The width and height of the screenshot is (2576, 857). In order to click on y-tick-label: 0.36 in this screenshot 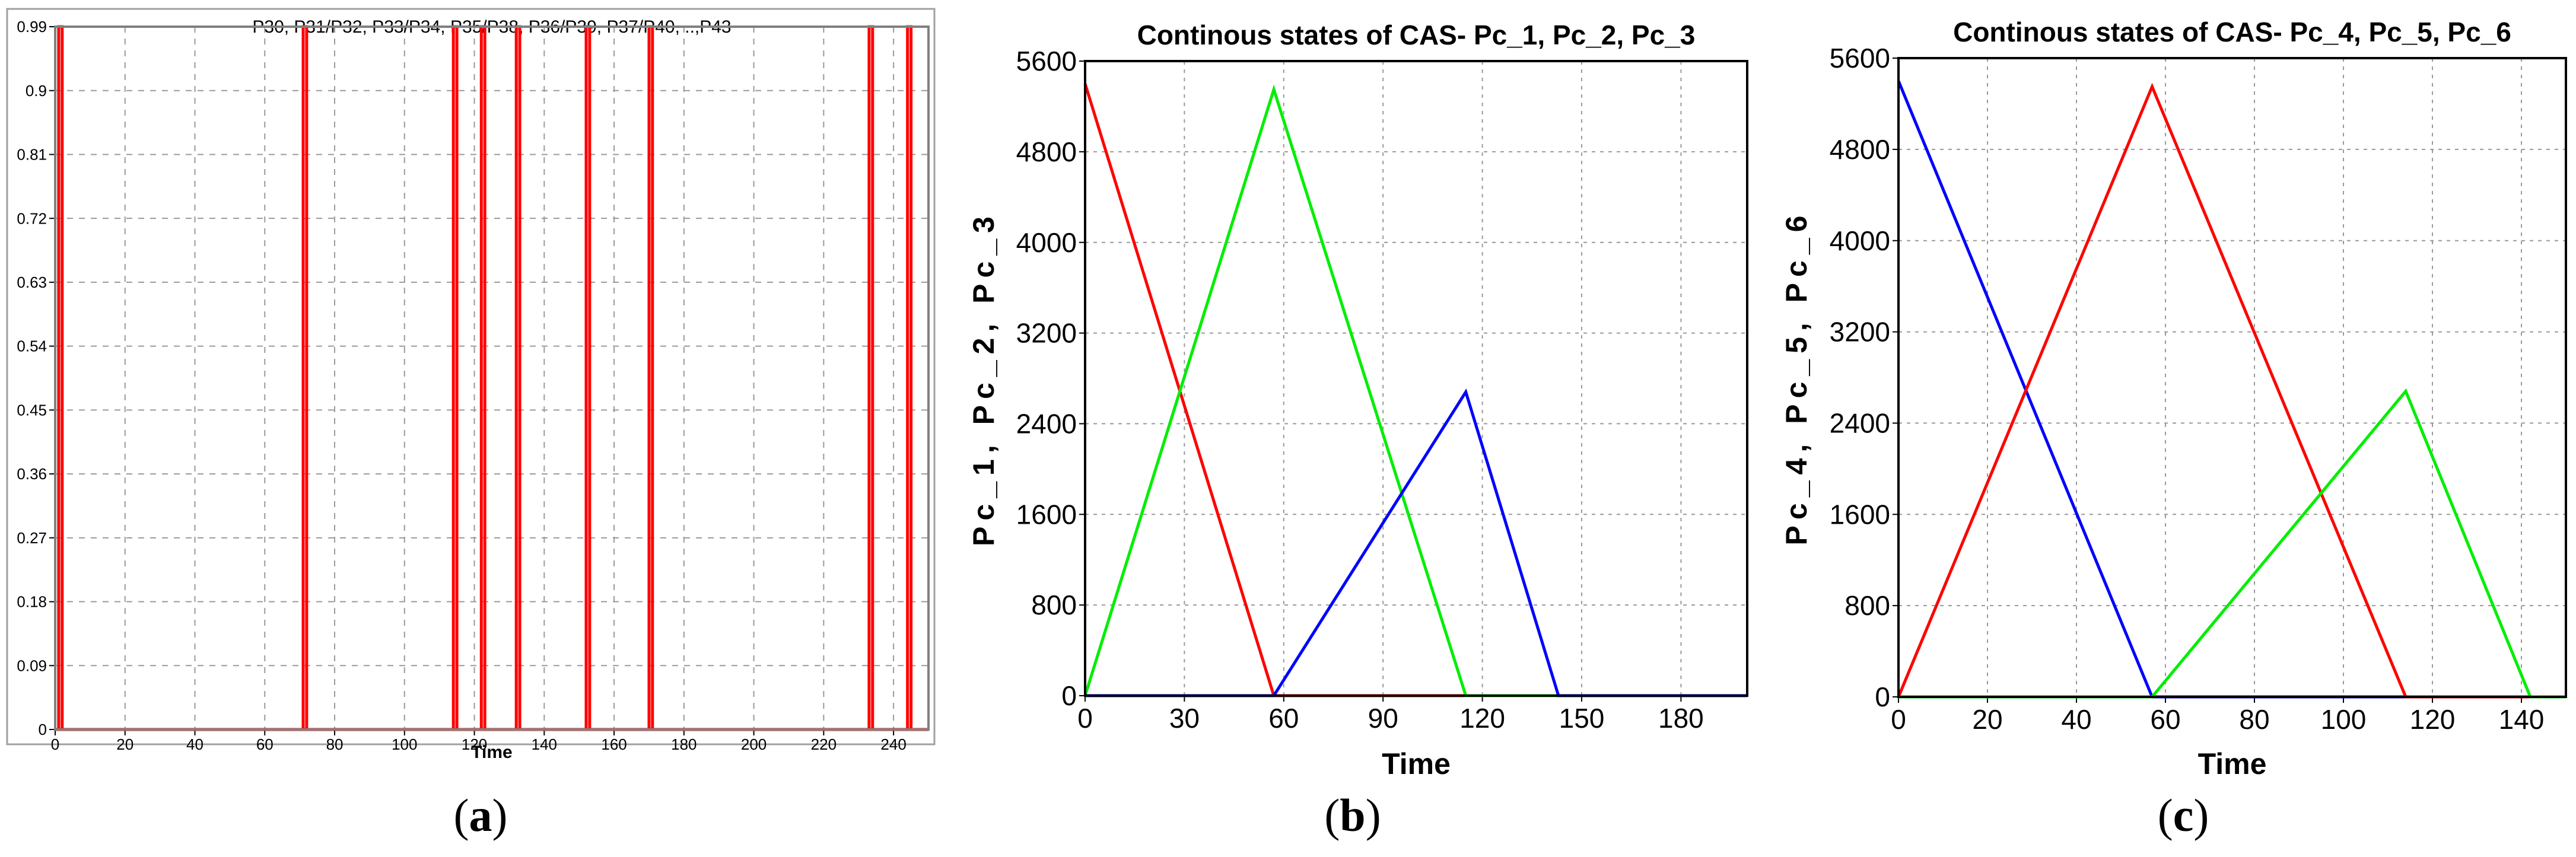, I will do `click(32, 474)`.